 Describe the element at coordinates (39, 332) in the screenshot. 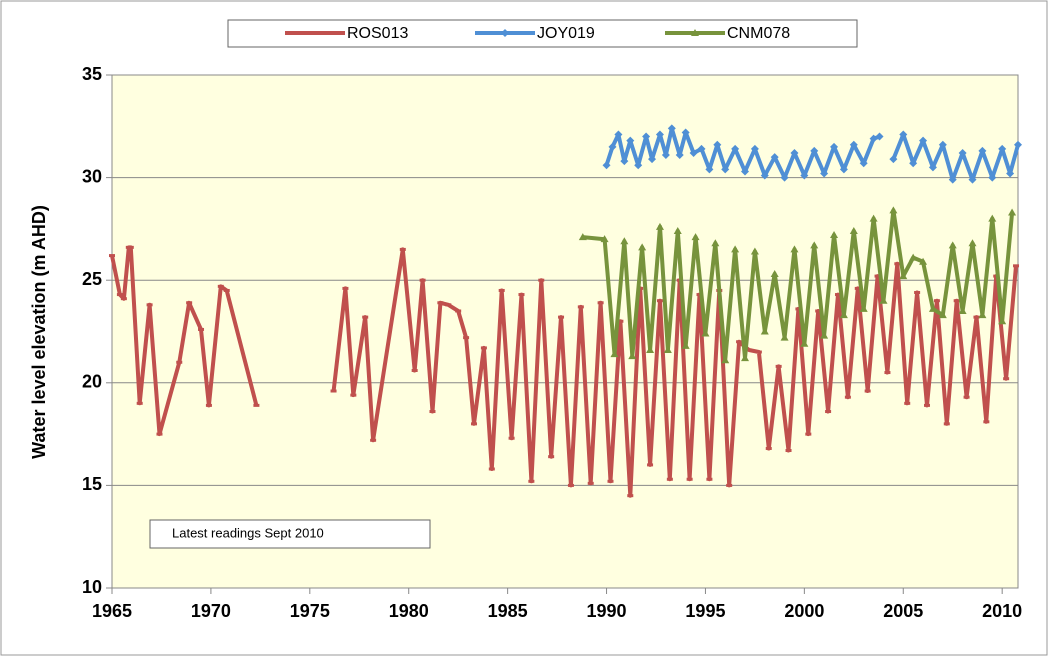

I see `y-axis-label: Water level elevation (m AHD)` at that location.